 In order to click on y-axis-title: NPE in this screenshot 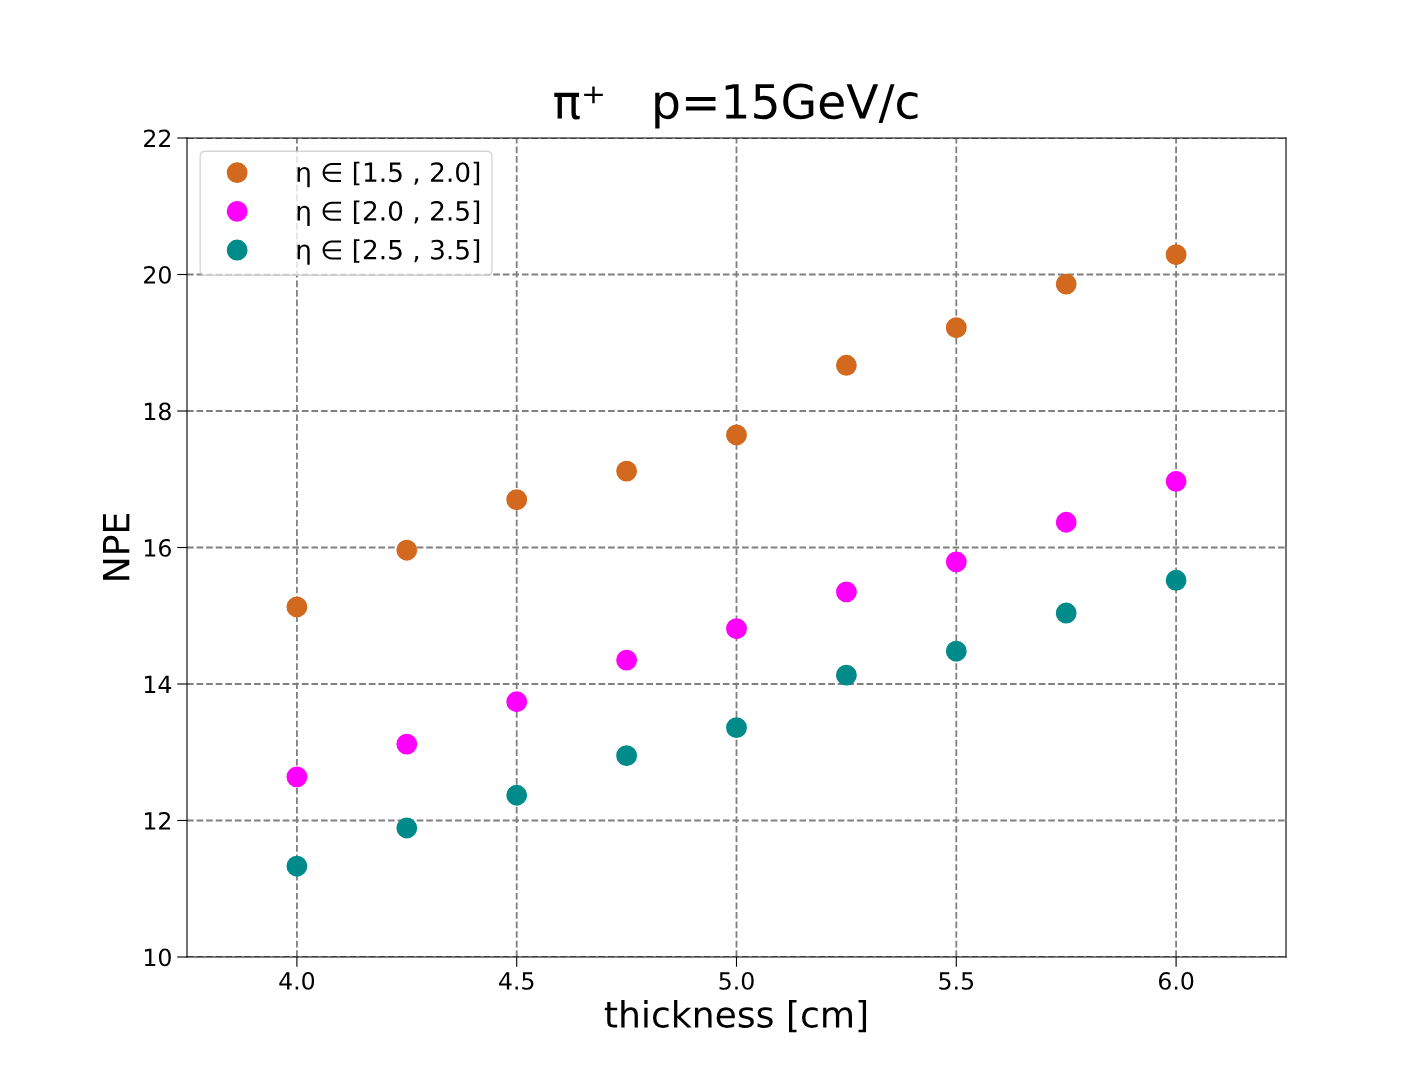, I will do `click(116, 547)`.